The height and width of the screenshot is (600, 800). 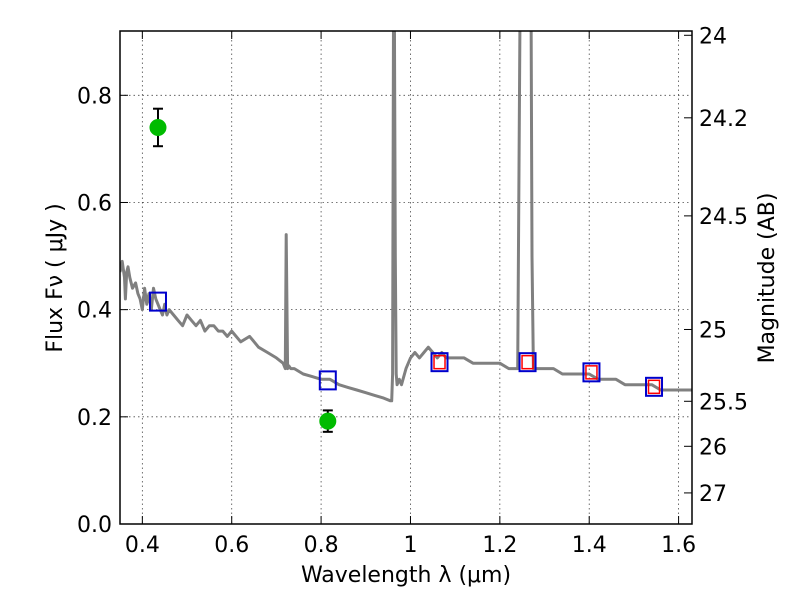 What do you see at coordinates (767, 278) in the screenshot?
I see `right-axis-label: Magnitude (AB)` at bounding box center [767, 278].